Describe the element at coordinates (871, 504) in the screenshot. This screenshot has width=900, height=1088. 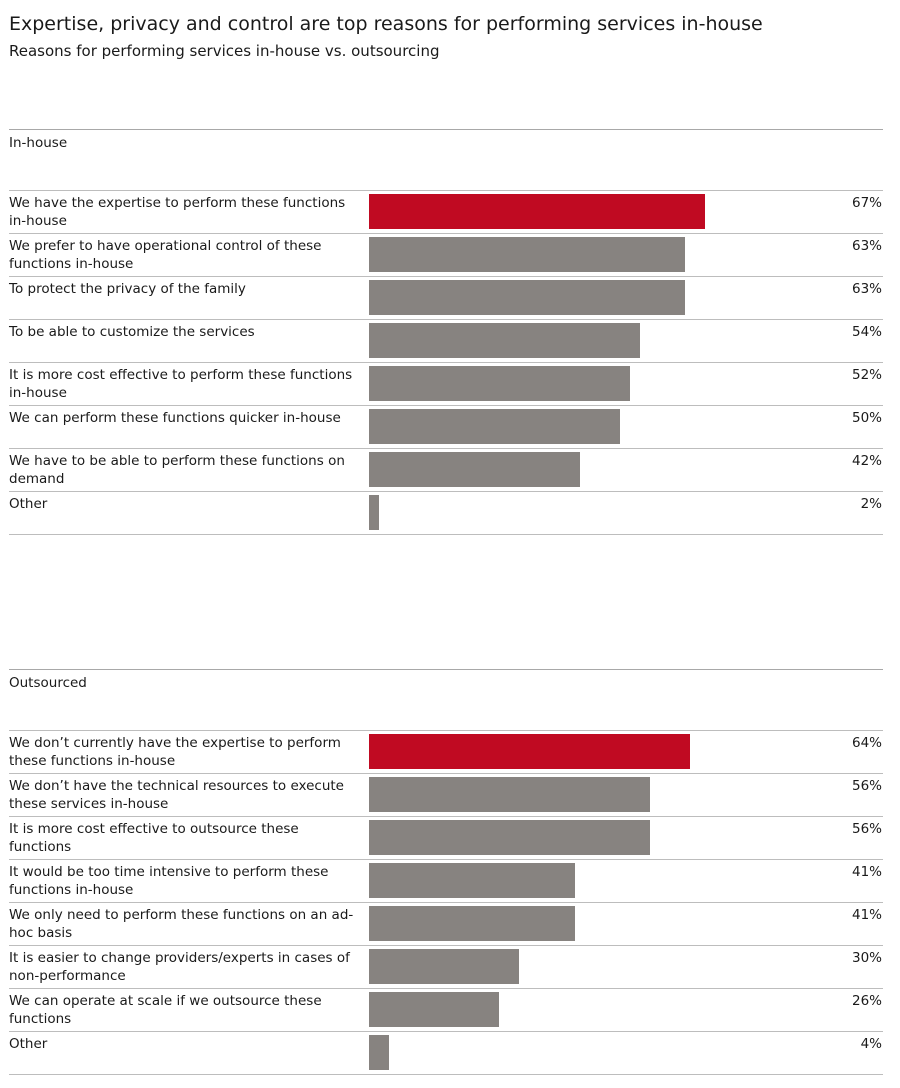
I see `in-house-value-label: 2%` at that location.